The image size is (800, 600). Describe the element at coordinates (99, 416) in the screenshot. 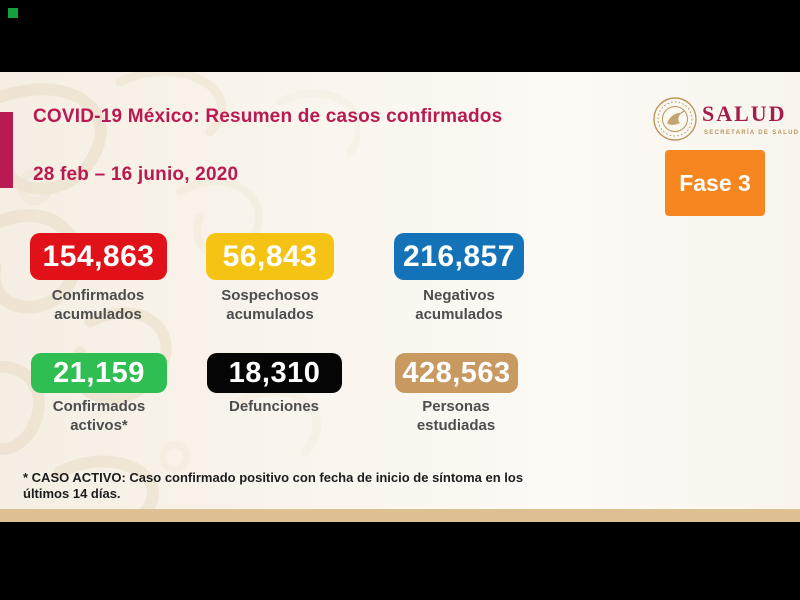

I see `stat-label: Confirmados activos*` at that location.